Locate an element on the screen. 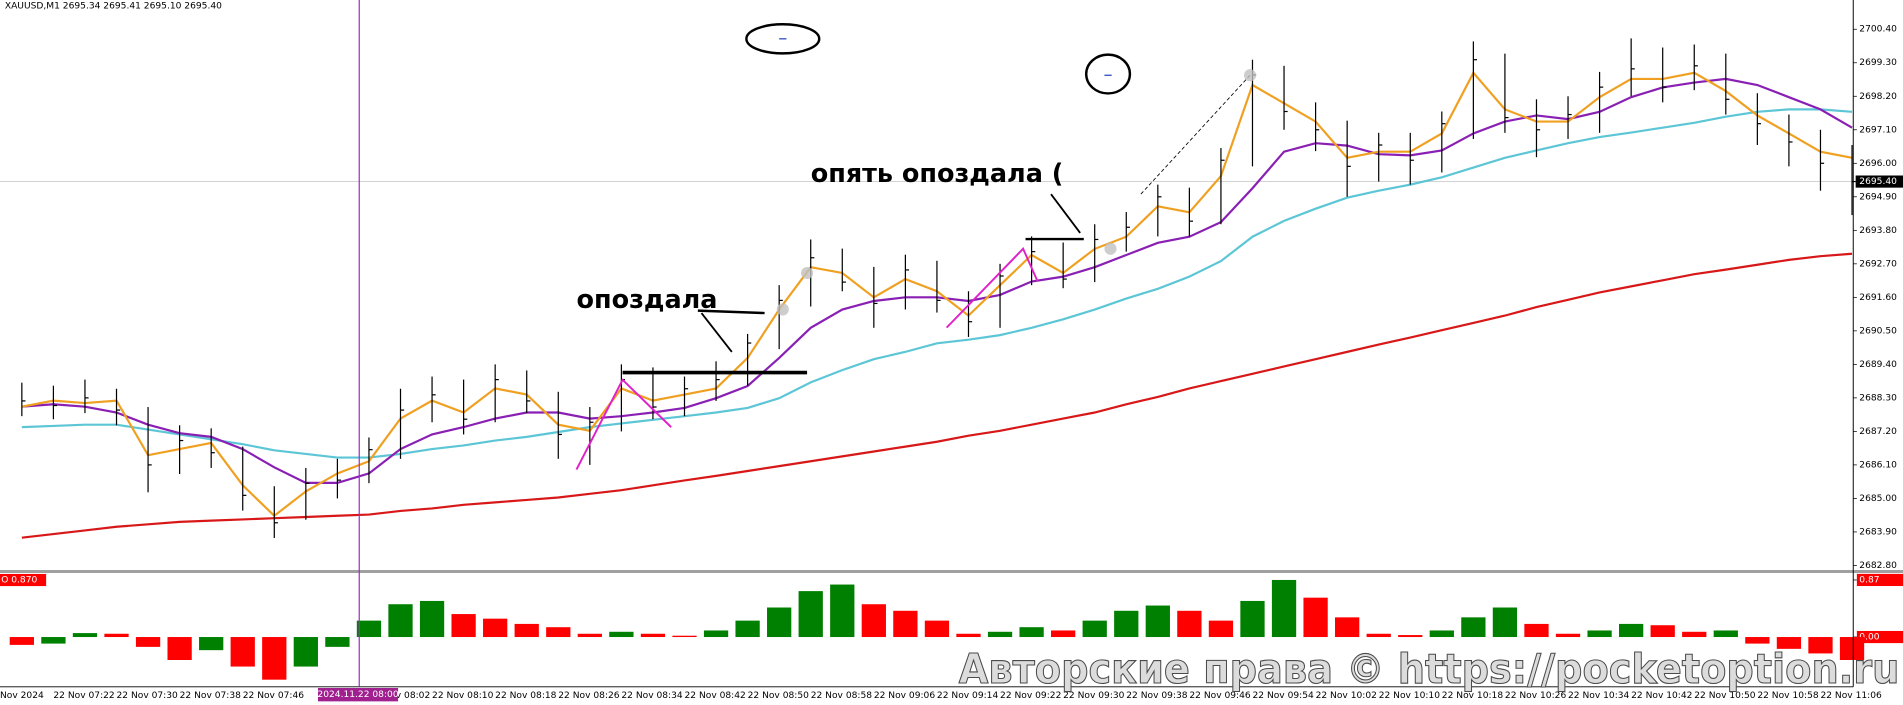 Image resolution: width=1903 pixels, height=705 pixels. x-tick-label: 22 Nov 08:10 is located at coordinates (463, 696).